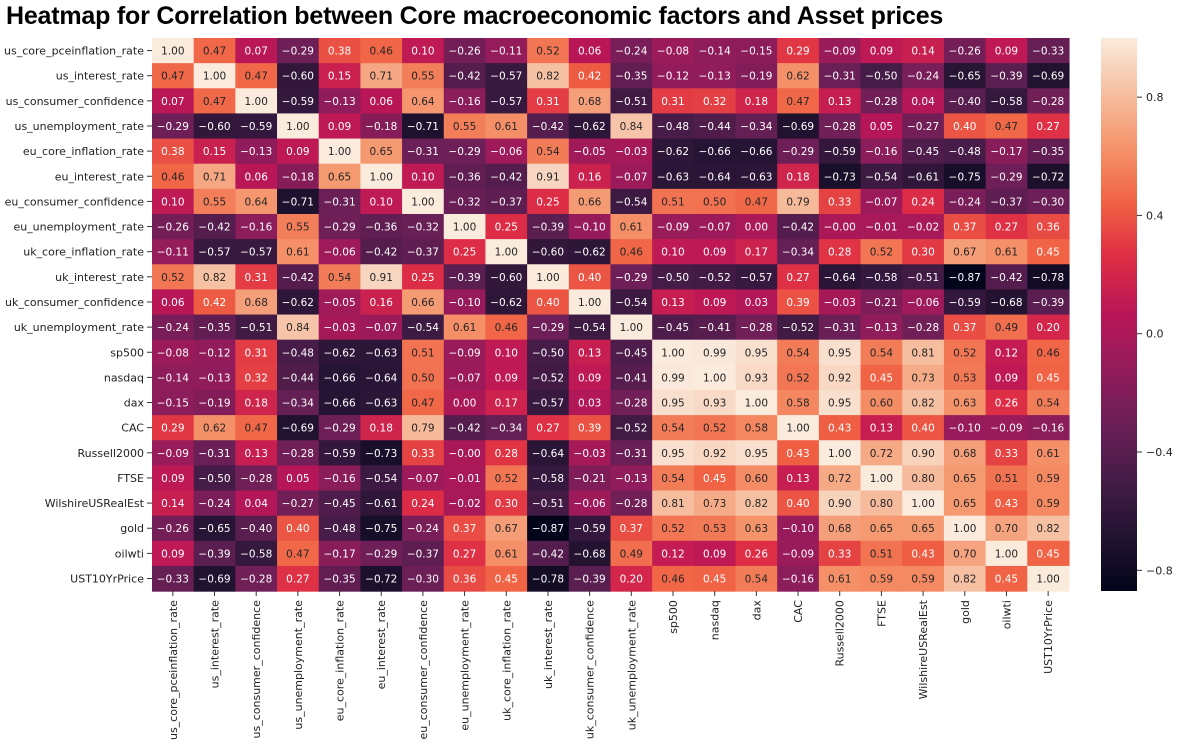  I want to click on column-tick-label: WilshireUSRealEst, so click(923, 649).